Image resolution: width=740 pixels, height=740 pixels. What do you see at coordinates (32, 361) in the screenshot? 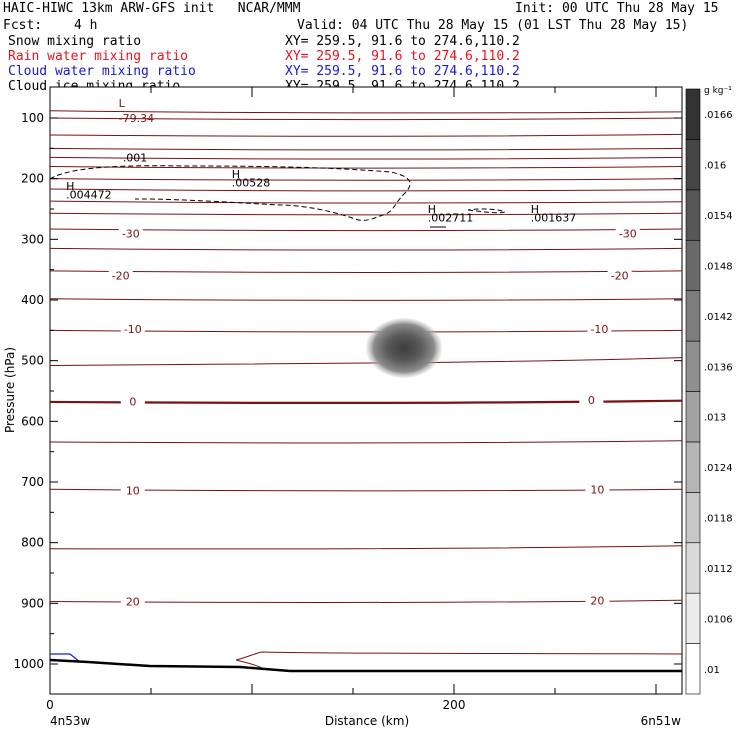
I see `y-tick-label: 500` at bounding box center [32, 361].